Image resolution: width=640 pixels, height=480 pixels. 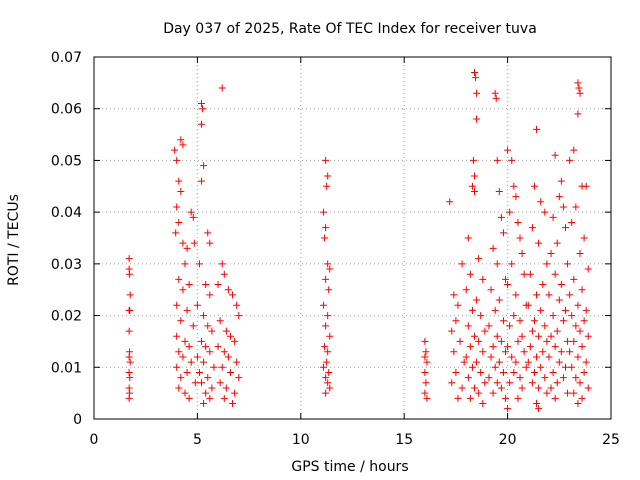 What do you see at coordinates (66, 58) in the screenshot?
I see `y-tick-label: 0.07` at bounding box center [66, 58].